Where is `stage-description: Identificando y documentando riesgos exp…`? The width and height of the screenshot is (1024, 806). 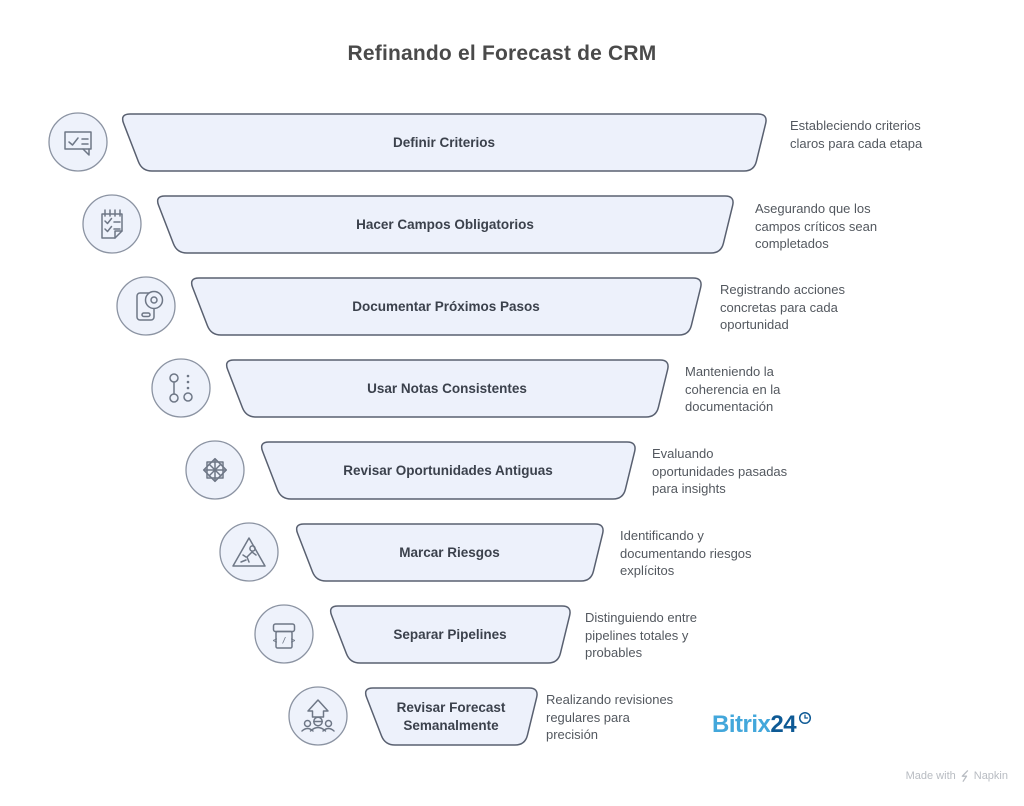 stage-description: Identificando y documentando riesgos exp… is located at coordinates (686, 553).